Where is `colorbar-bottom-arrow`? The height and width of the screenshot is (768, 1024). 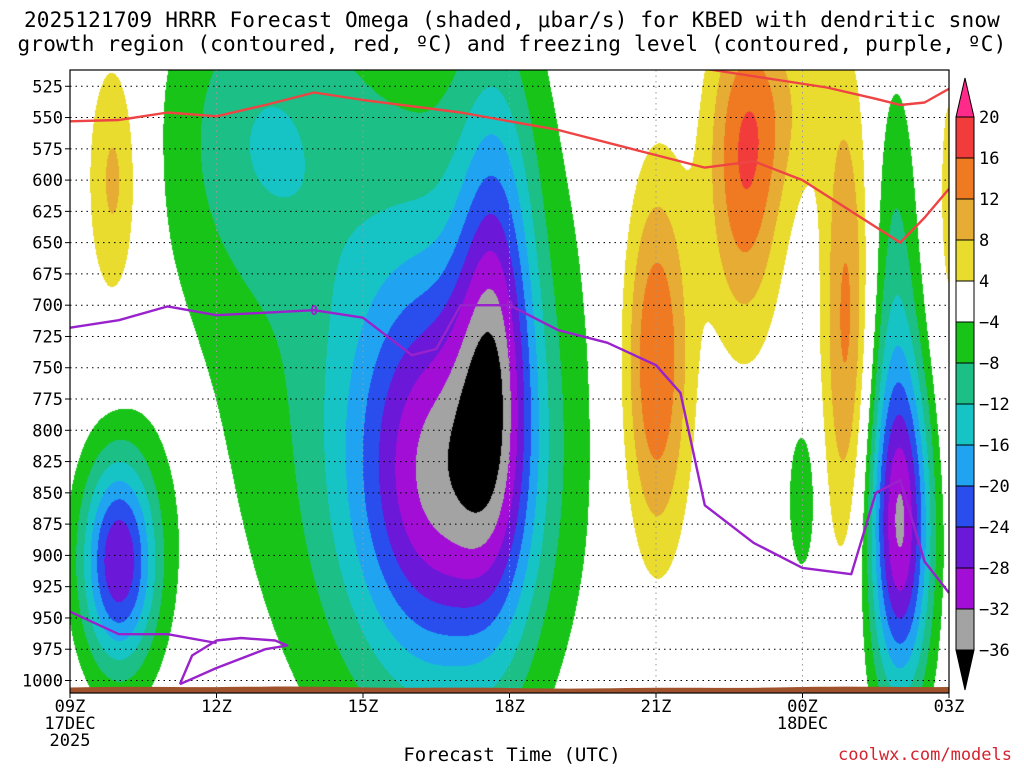
colorbar-bottom-arrow is located at coordinates (965, 670).